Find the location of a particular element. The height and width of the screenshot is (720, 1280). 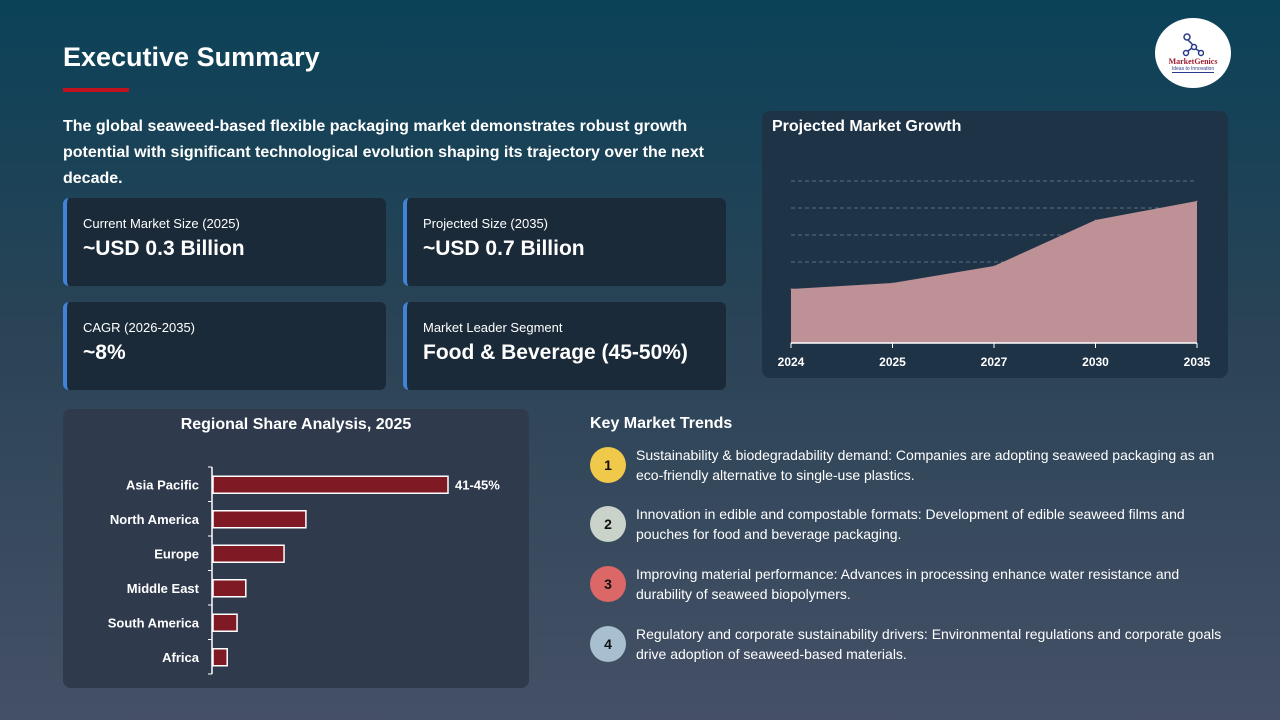

x-tick-label: 2024 is located at coordinates (791, 362).